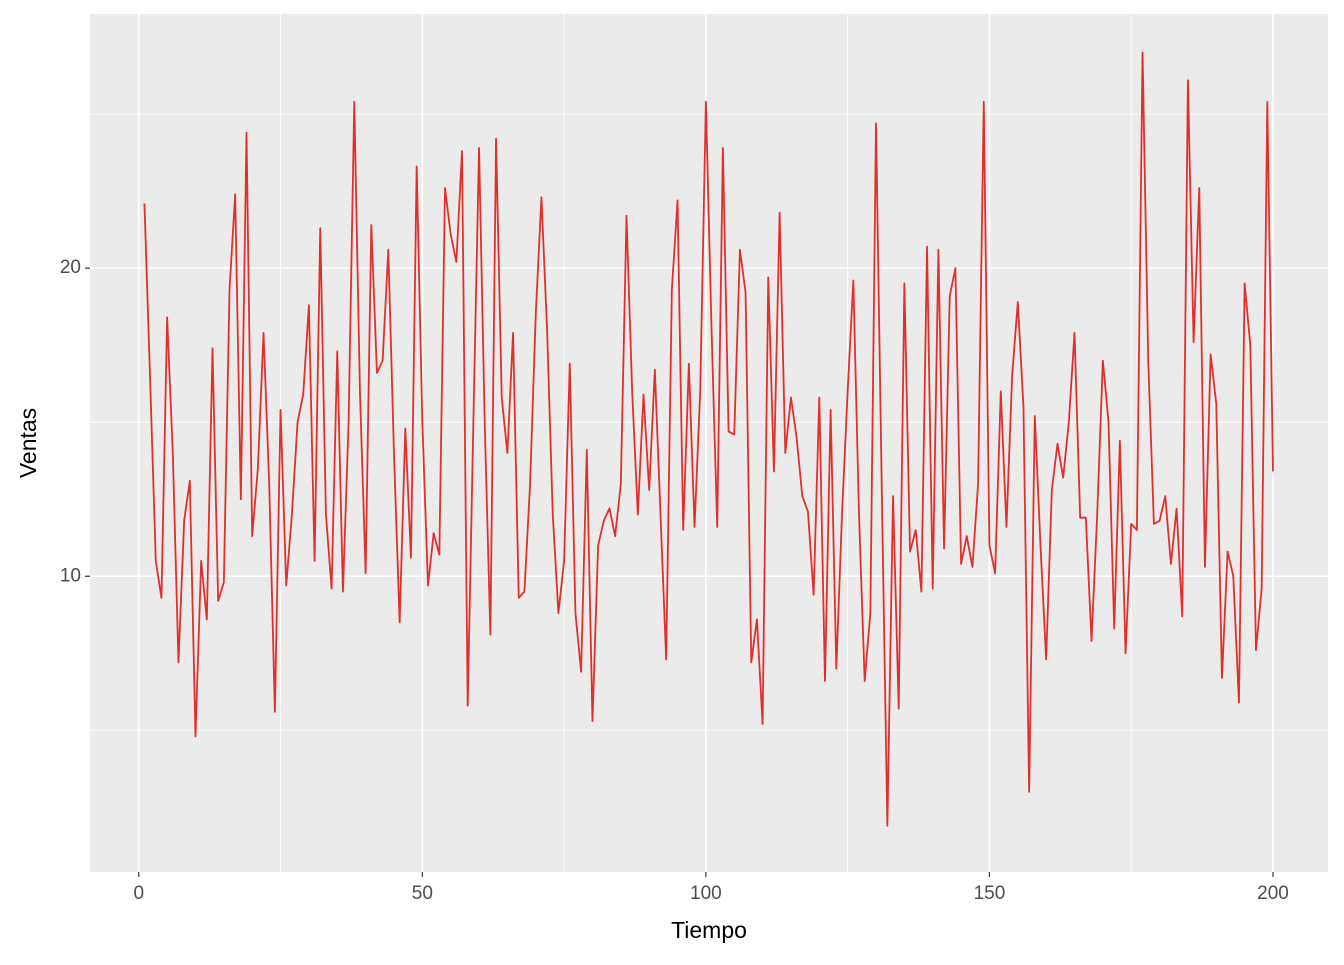  What do you see at coordinates (422, 893) in the screenshot?
I see `x-tick-label: 50` at bounding box center [422, 893].